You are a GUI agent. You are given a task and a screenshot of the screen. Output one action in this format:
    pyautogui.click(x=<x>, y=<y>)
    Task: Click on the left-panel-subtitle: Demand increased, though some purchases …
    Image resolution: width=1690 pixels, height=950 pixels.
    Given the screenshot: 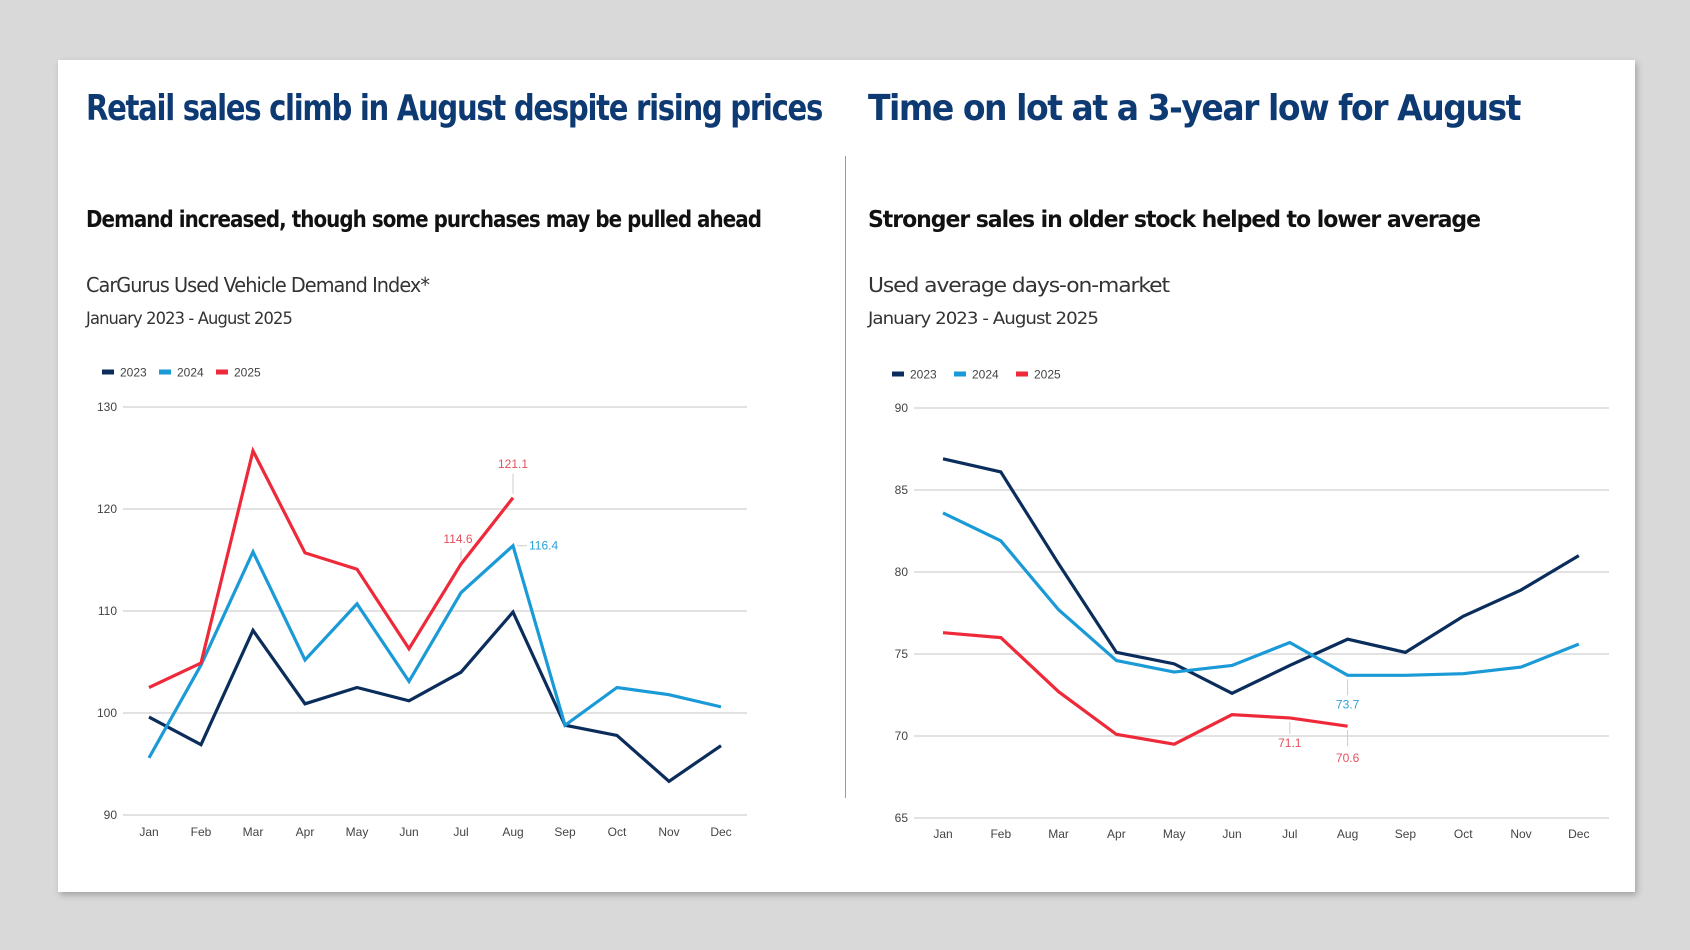 What is the action you would take?
    pyautogui.click(x=424, y=220)
    